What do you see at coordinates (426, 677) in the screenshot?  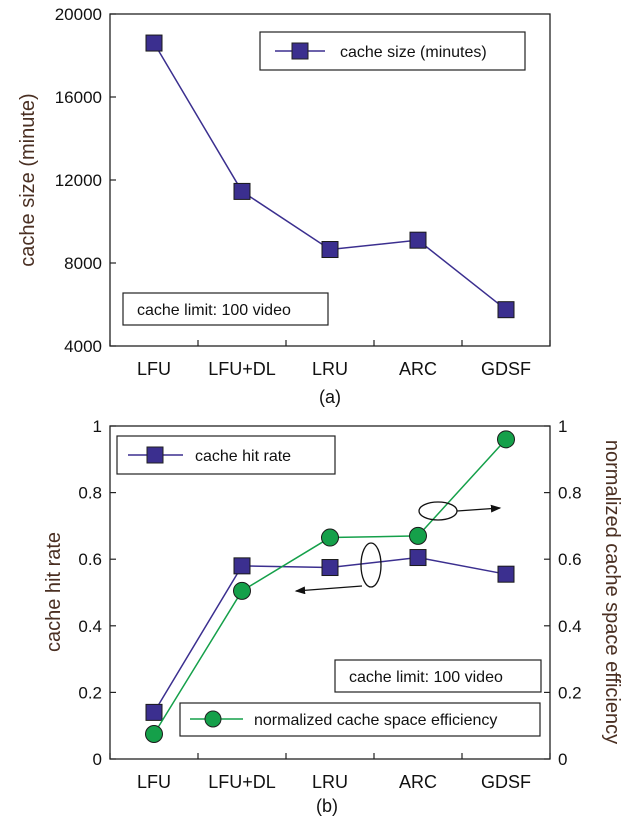 I see `chart-b-annotation-text: cache limit: 100 video` at bounding box center [426, 677].